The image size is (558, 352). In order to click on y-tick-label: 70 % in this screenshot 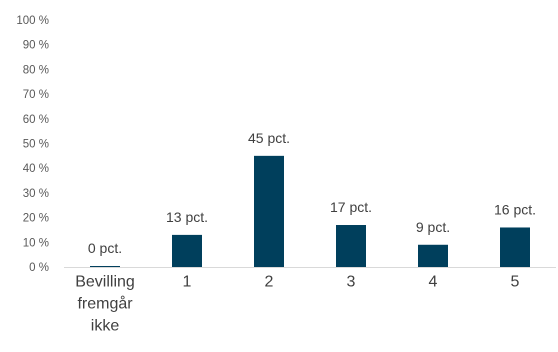, I will do `click(36, 95)`.